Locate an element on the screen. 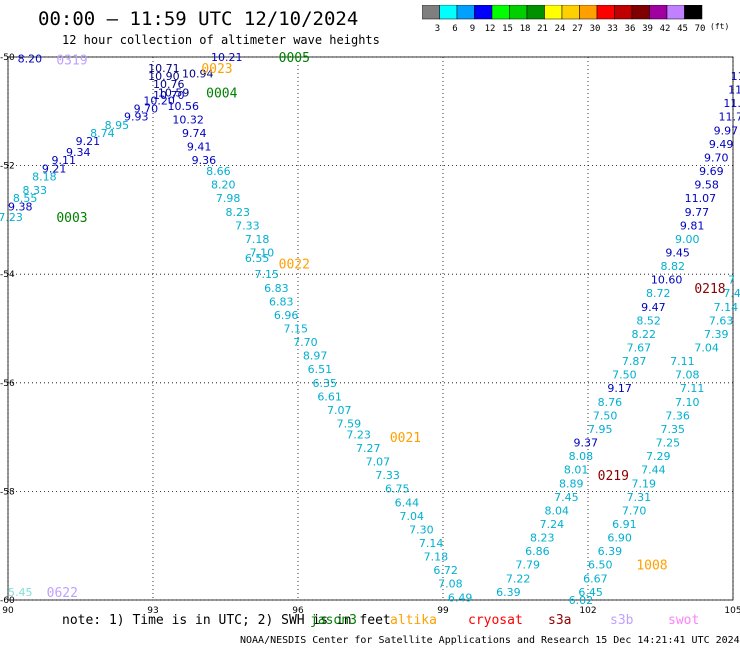 This screenshot has height=650, width=740. wave-height-label: 9.81 is located at coordinates (692, 225).